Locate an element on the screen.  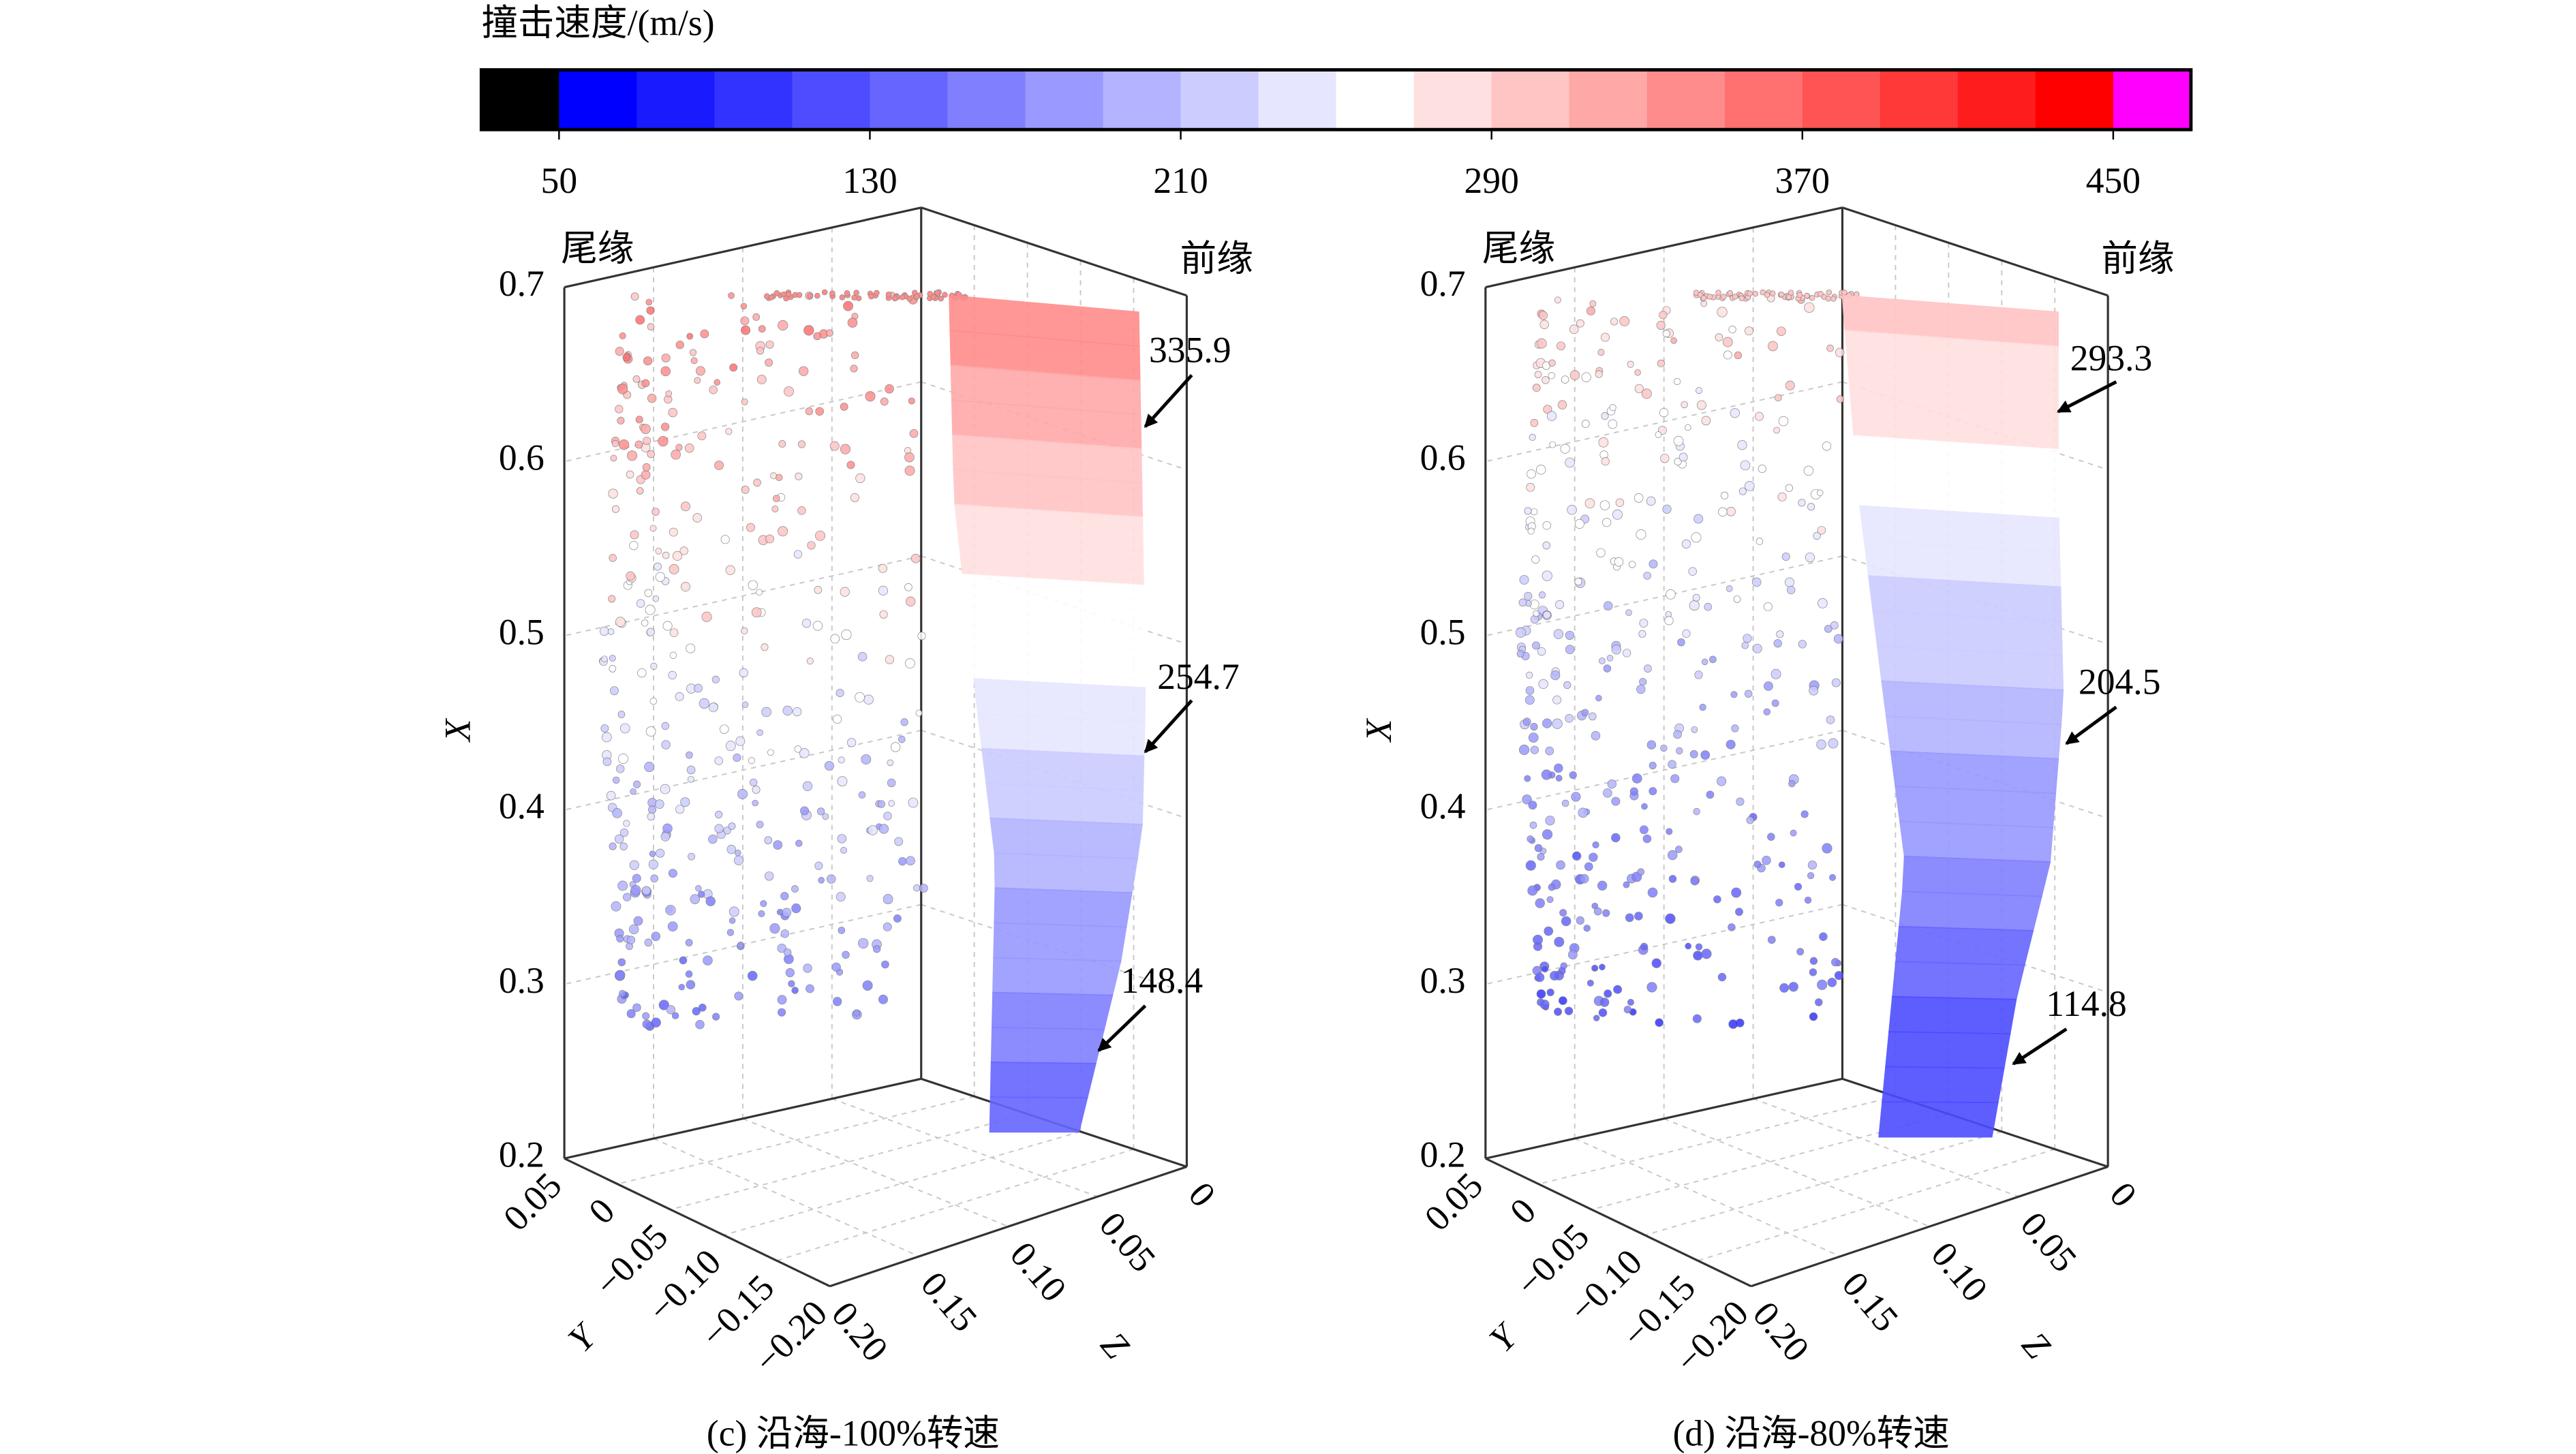
z-tick-label: 0.10 is located at coordinates (1038, 1272).